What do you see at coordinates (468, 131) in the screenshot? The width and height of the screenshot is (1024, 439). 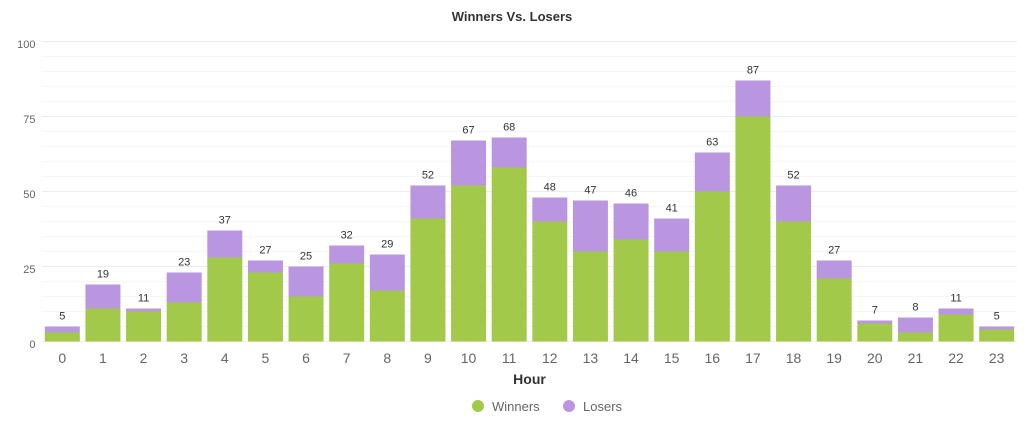 I see `svg-text: 67` at bounding box center [468, 131].